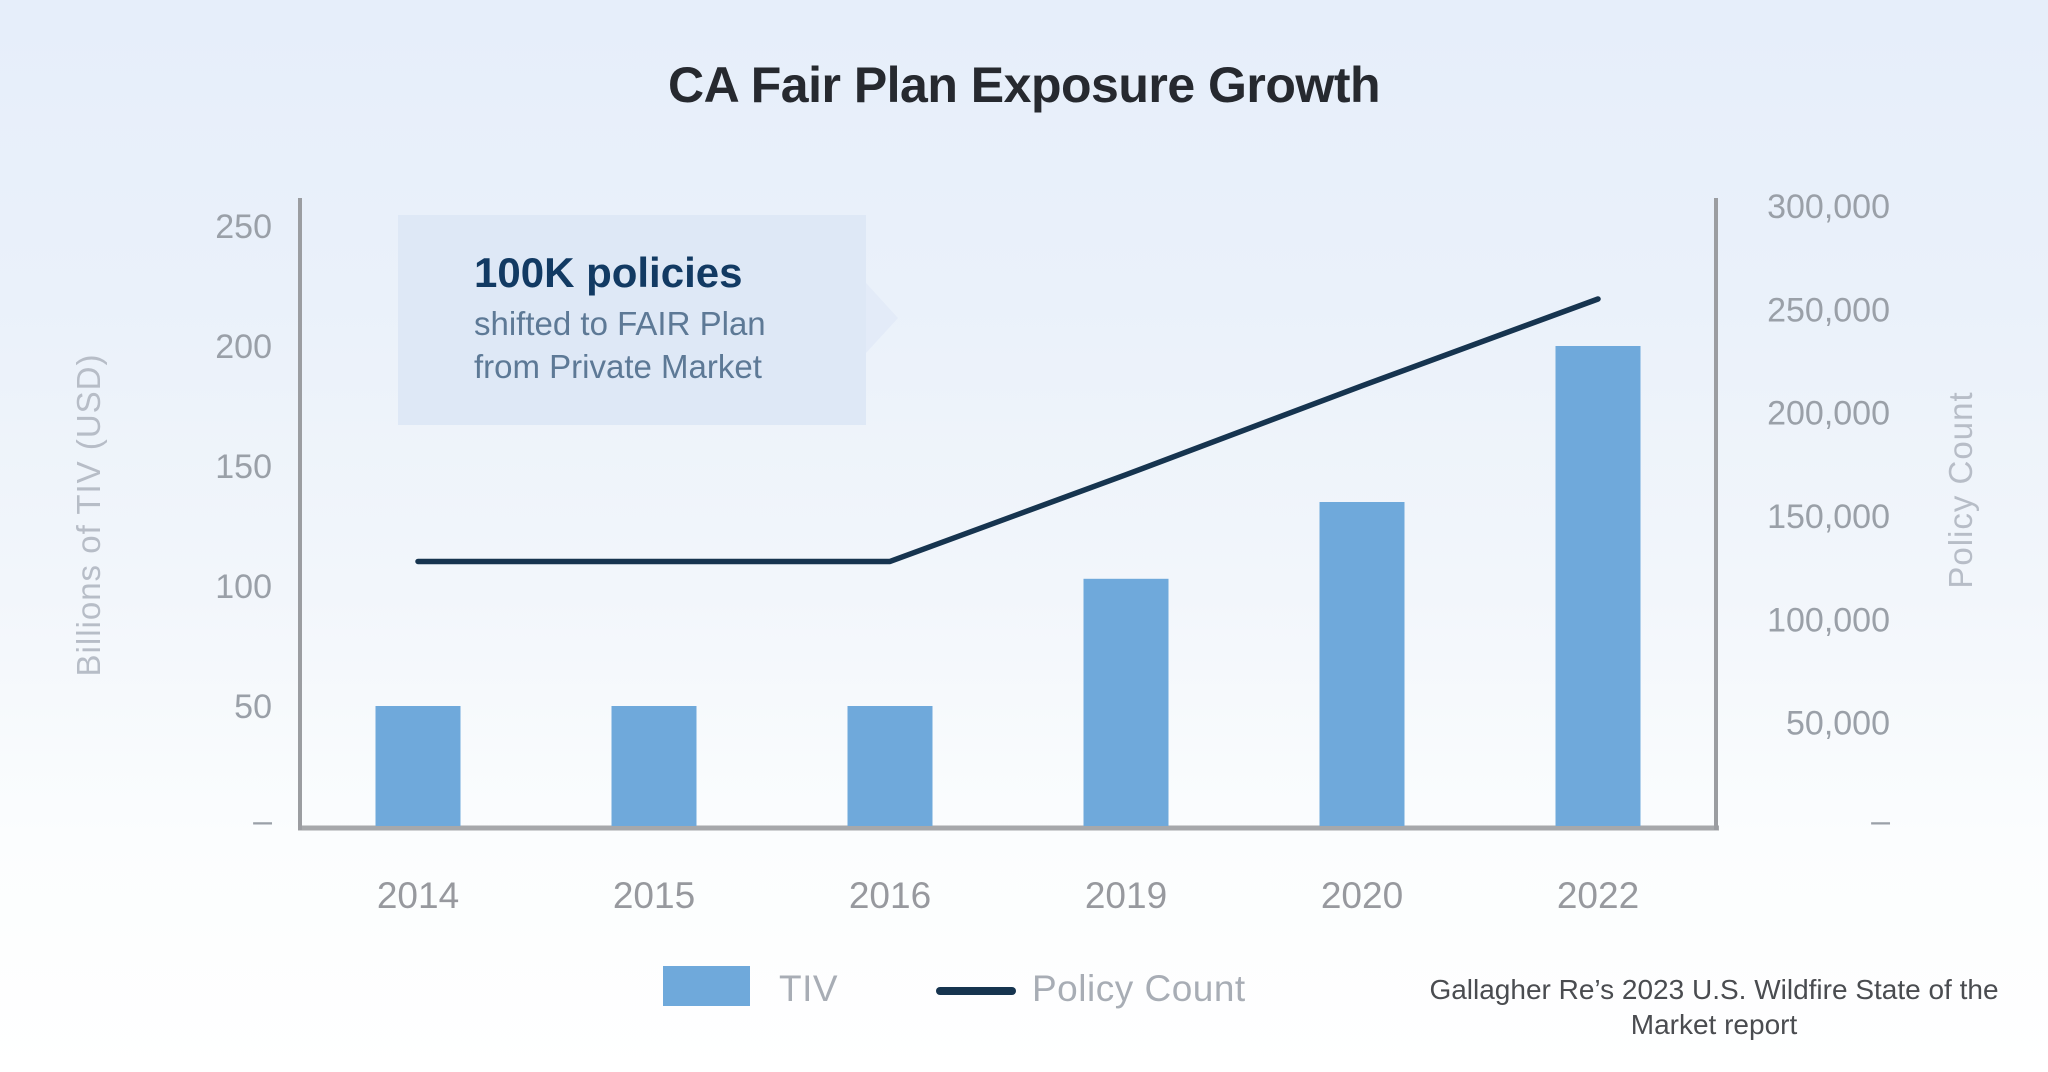  Describe the element at coordinates (1960, 489) in the screenshot. I see `right-axis-title: Policy Count` at that location.